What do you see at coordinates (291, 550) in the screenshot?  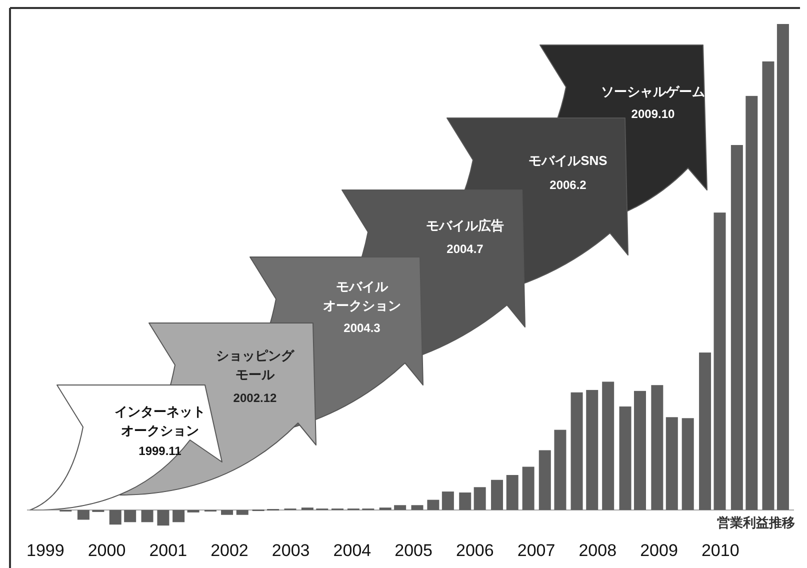 I see `x-tick-label: 2003` at bounding box center [291, 550].